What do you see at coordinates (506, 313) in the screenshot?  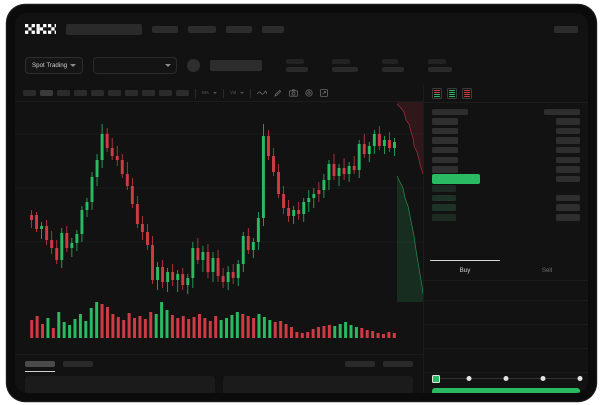 I see `price-field` at bounding box center [506, 313].